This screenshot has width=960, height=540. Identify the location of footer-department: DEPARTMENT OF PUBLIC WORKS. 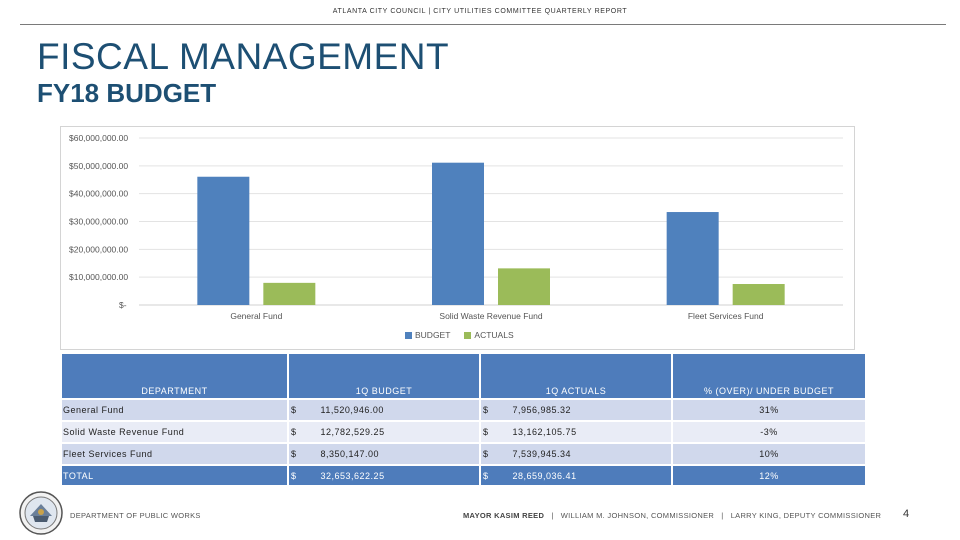
(135, 515).